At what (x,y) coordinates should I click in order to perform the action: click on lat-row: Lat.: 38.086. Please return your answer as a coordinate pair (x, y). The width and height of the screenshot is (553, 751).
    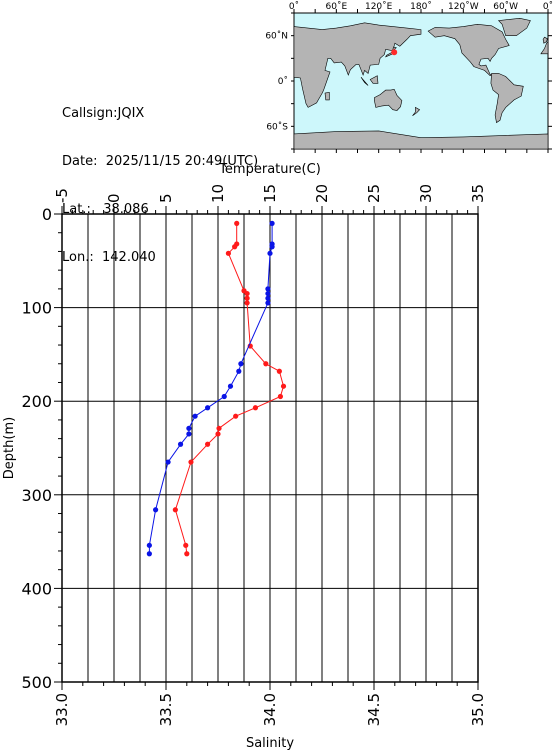
    Looking at the image, I should click on (160, 210).